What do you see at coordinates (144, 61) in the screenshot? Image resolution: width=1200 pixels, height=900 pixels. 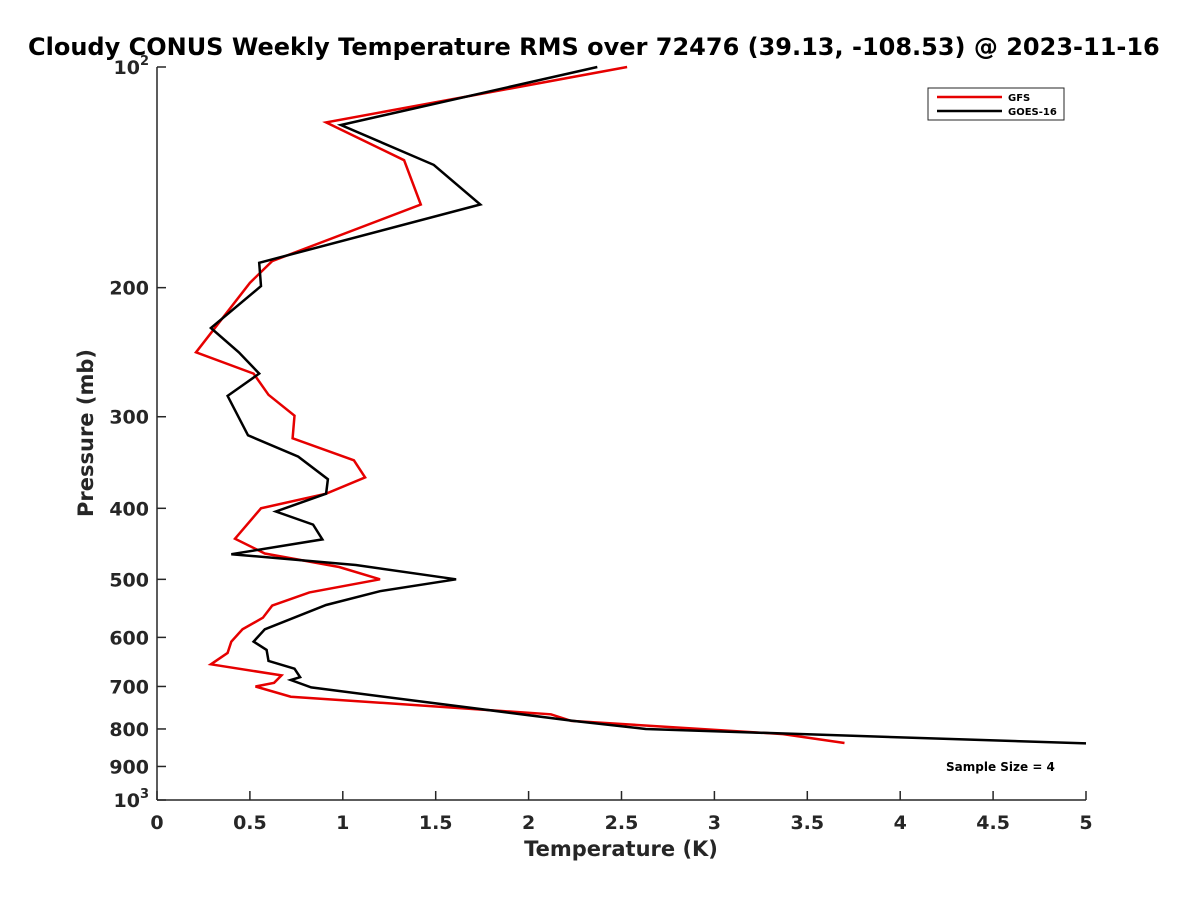 I see `y-tick-exponent: 2` at bounding box center [144, 61].